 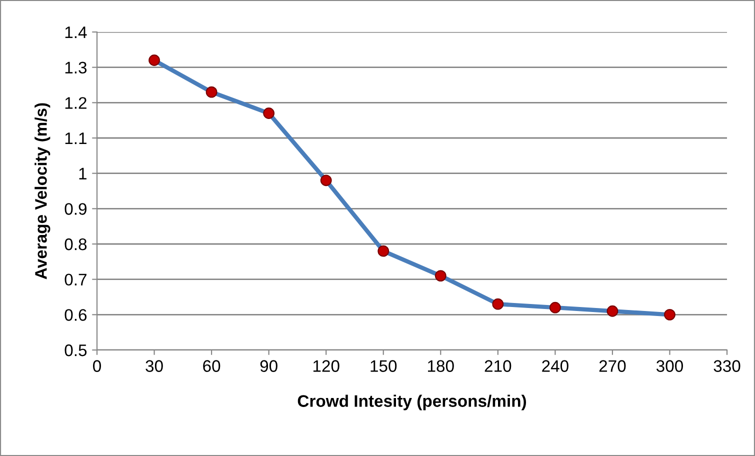 What do you see at coordinates (42, 191) in the screenshot?
I see `y-axis-title: Average Velocity (m/s)` at bounding box center [42, 191].